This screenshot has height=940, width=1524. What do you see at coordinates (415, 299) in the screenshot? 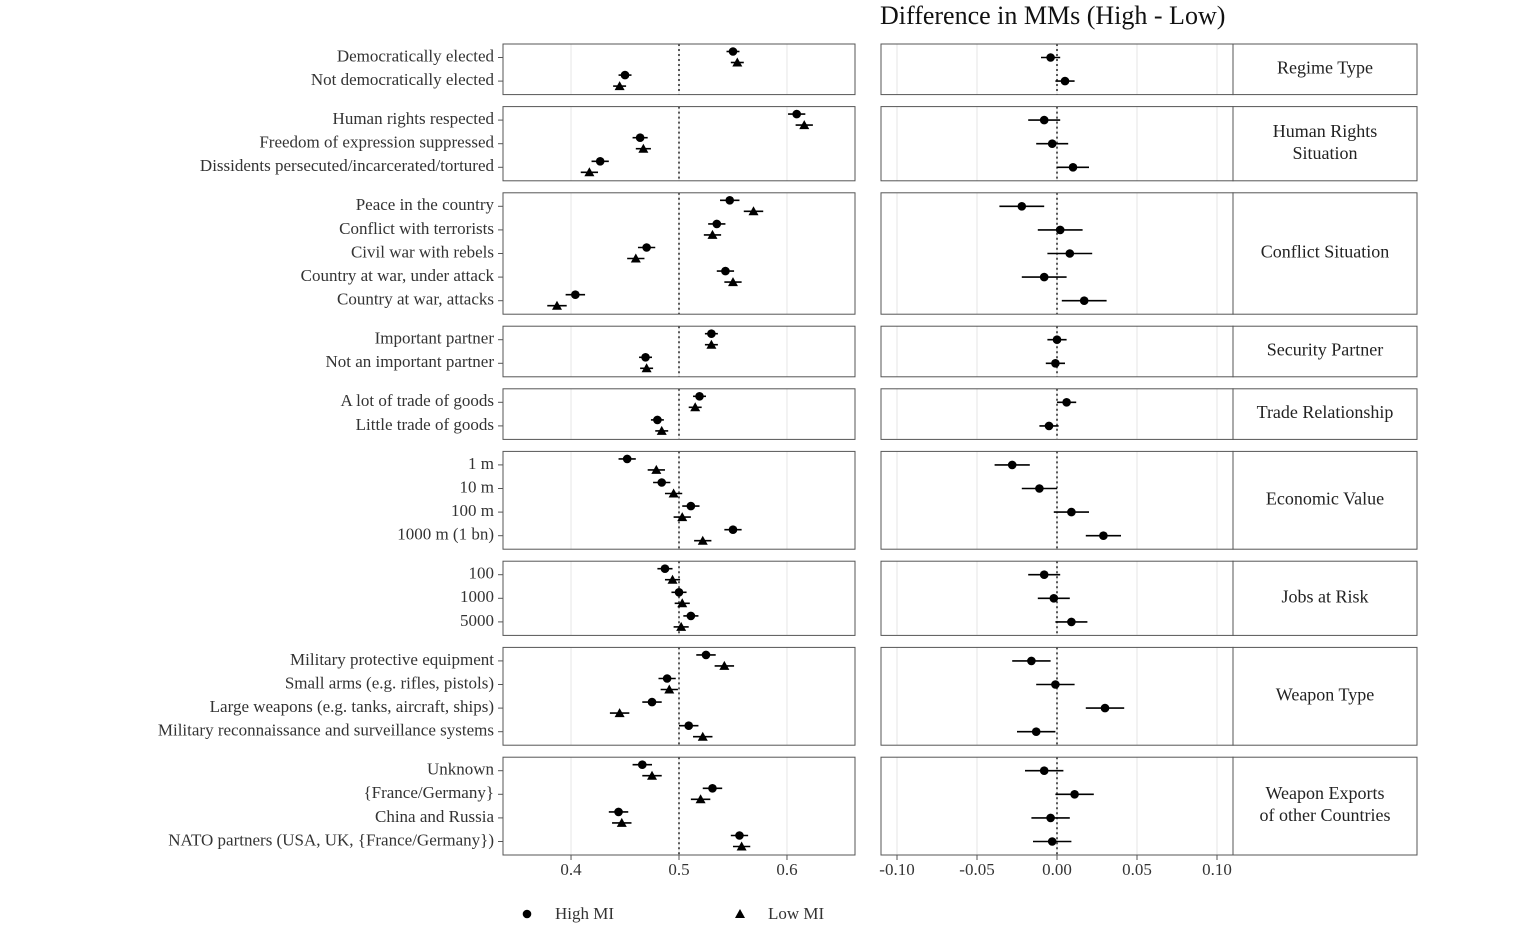
I see `y-tick-label: Country at war, attacks` at bounding box center [415, 299].